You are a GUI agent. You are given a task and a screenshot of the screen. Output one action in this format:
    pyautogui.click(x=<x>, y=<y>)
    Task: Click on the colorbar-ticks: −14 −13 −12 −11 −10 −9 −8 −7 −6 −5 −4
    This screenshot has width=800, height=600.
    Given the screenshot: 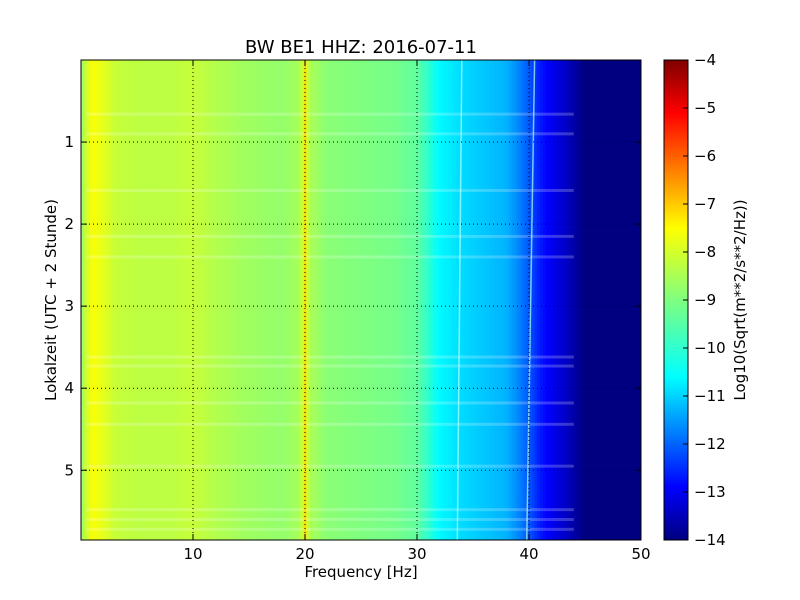 What is the action you would take?
    pyautogui.click(x=704, y=300)
    